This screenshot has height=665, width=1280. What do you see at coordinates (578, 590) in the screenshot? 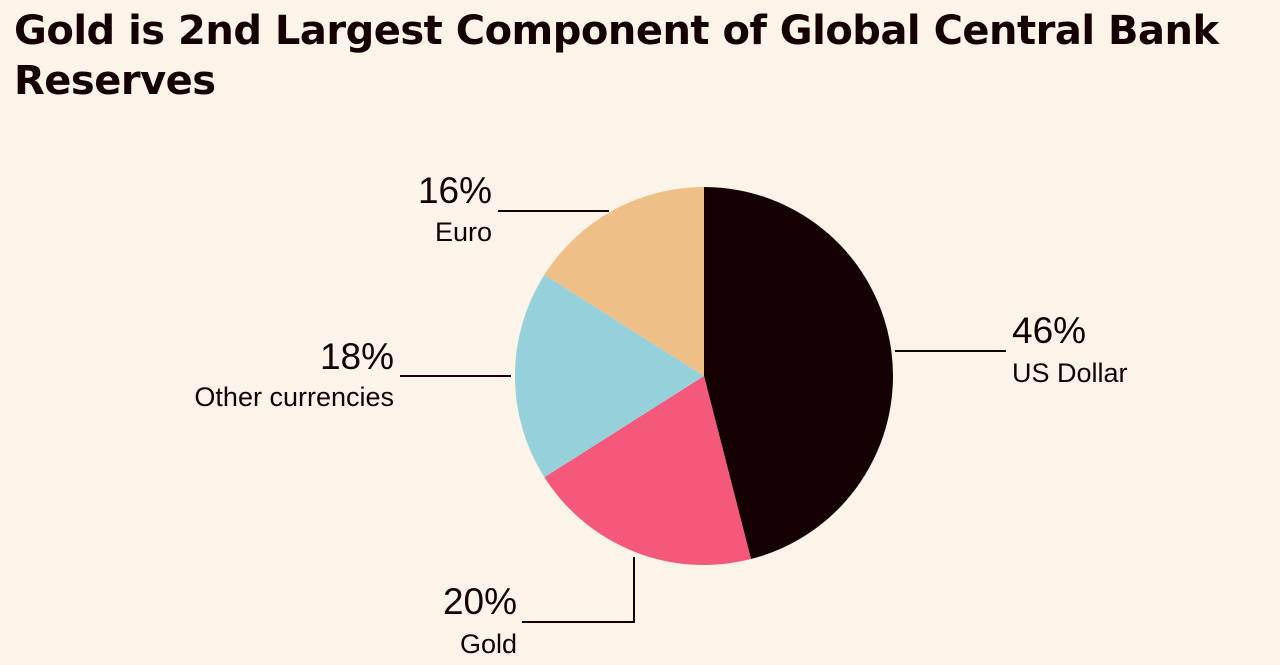
I see `leader-line-gold` at bounding box center [578, 590].